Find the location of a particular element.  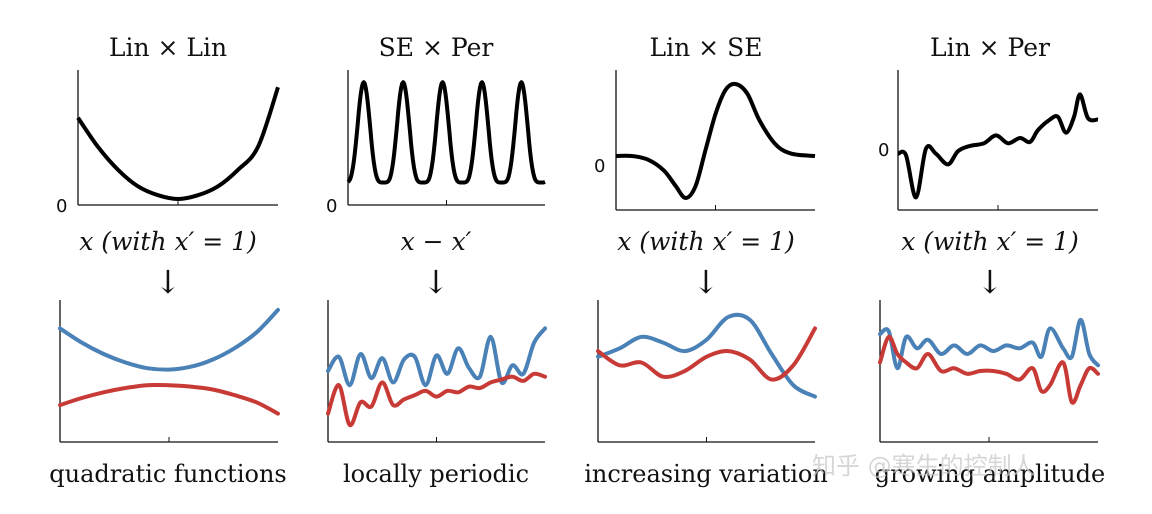

panel-title: Lin × SE is located at coordinates (706, 47).